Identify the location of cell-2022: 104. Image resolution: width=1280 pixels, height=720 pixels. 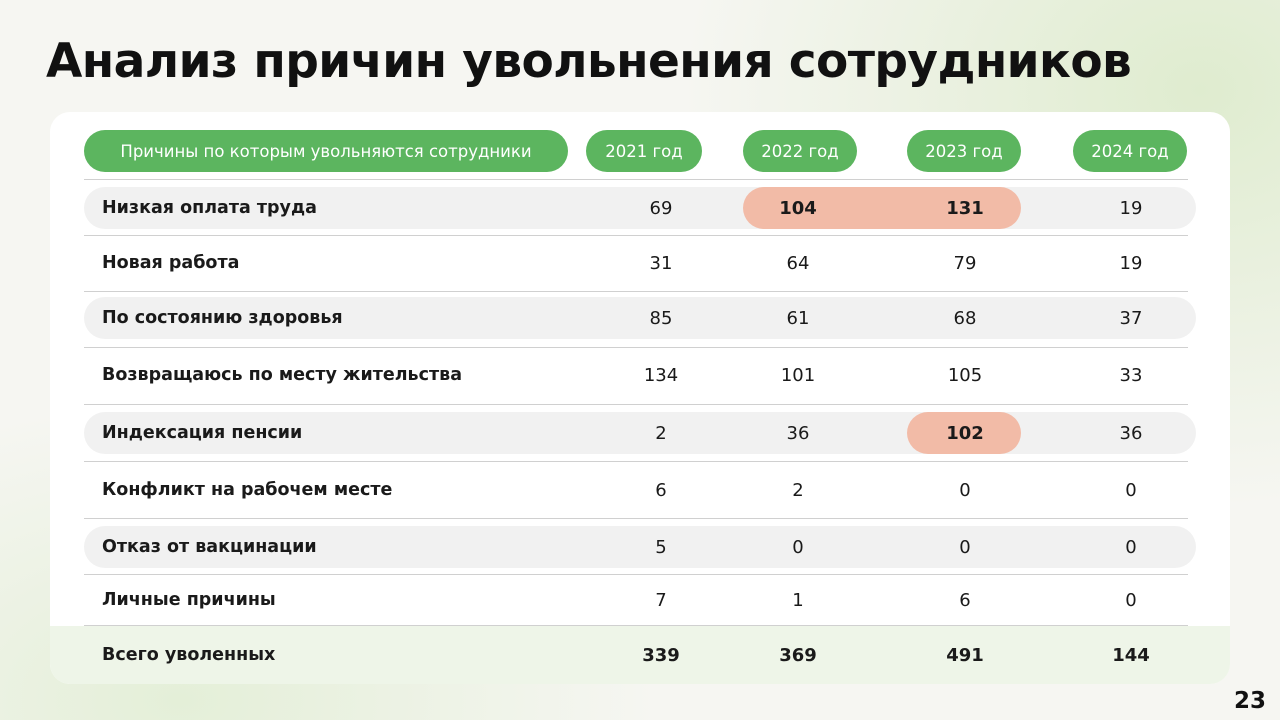
(798, 208).